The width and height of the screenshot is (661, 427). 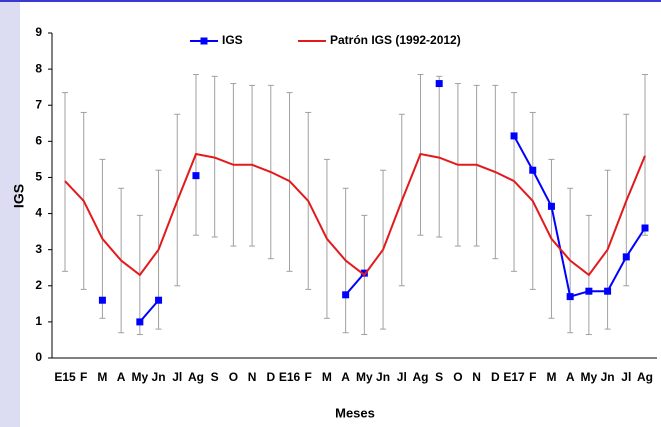 What do you see at coordinates (19, 196) in the screenshot?
I see `y-axis-label: IGS` at bounding box center [19, 196].